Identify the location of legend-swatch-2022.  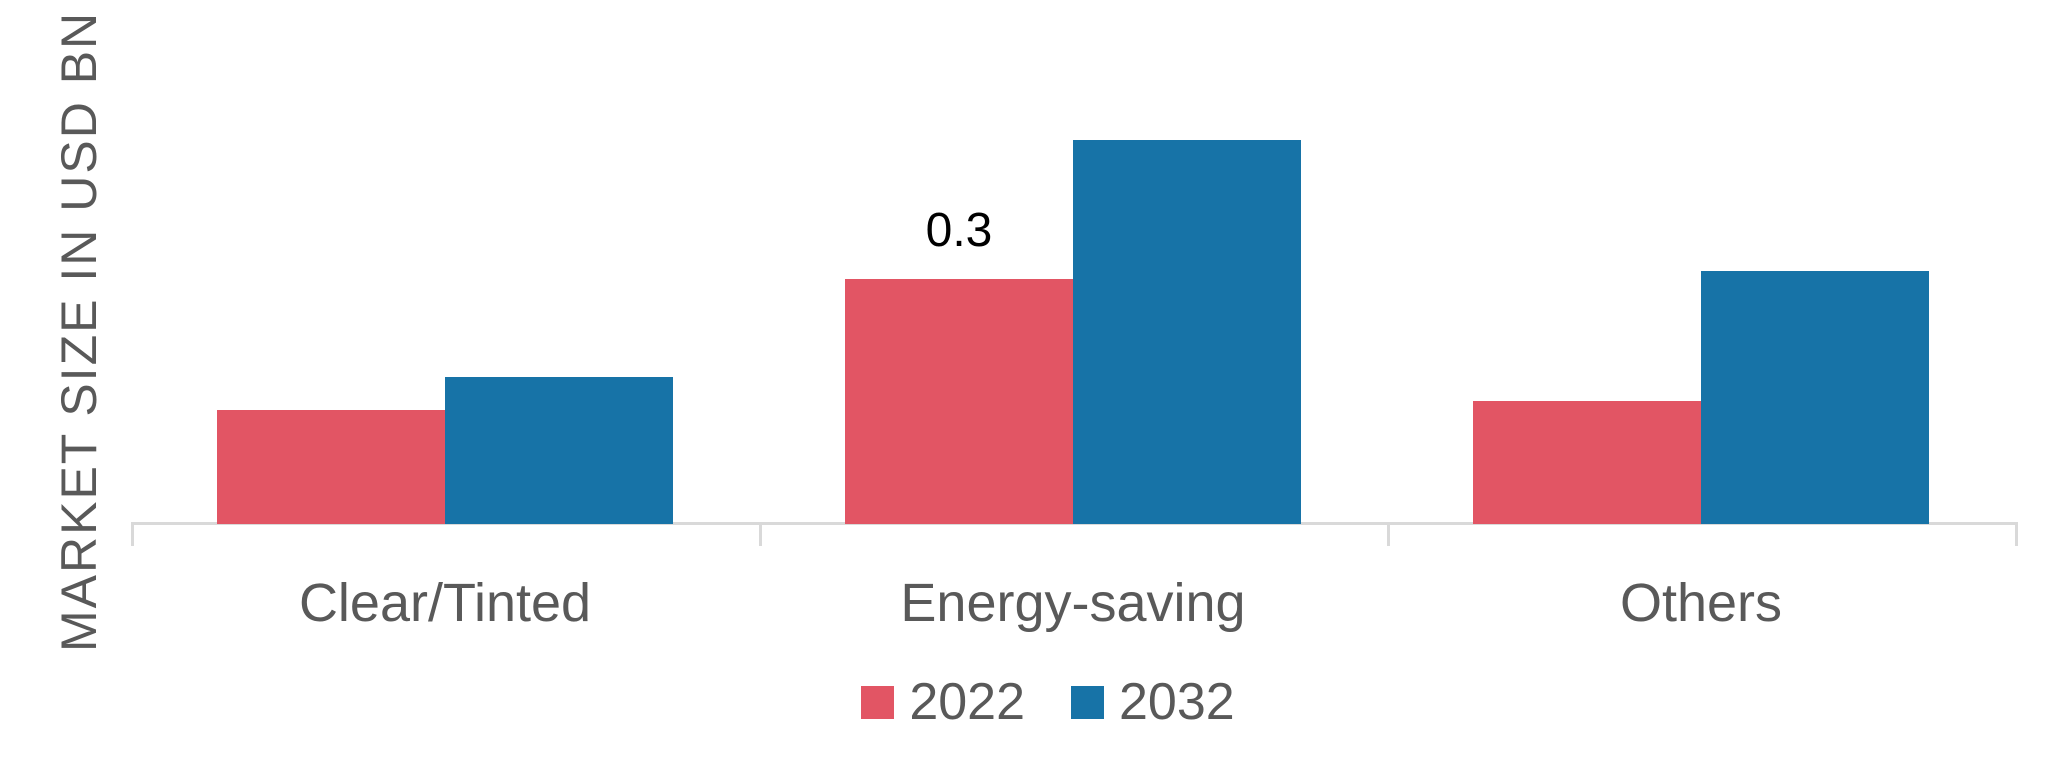
(878, 702).